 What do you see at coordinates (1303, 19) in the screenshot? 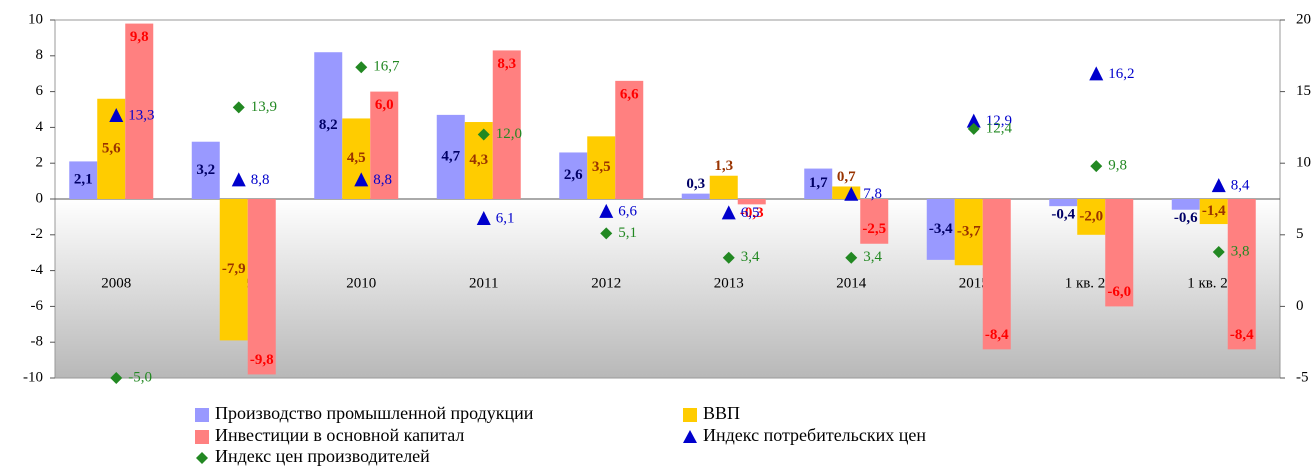
I see `y2-tick-label: 20` at bounding box center [1303, 19].